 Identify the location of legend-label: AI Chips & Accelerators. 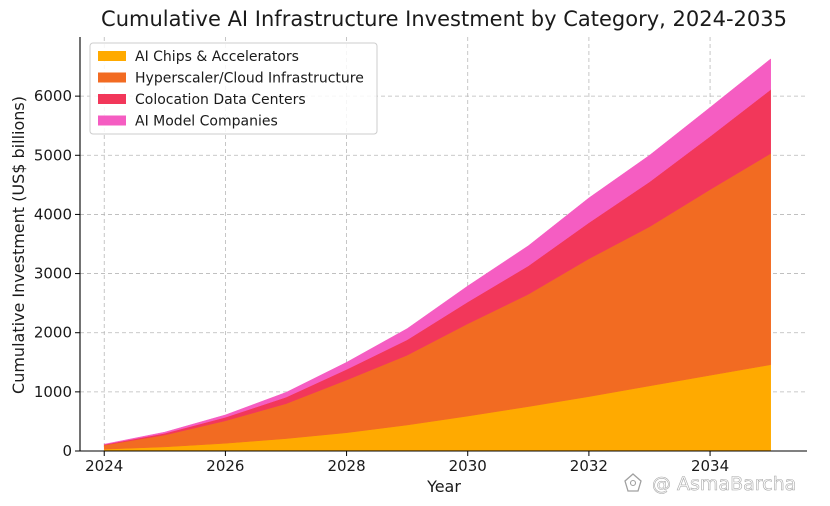
(217, 57).